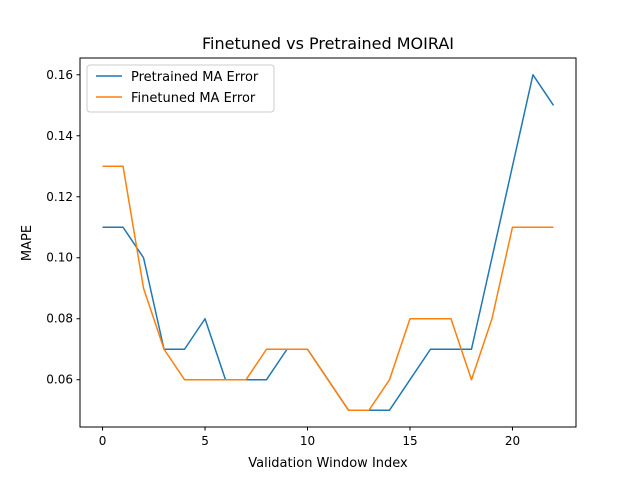 Image resolution: width=640 pixels, height=480 pixels. I want to click on x-axis-label: Validation Window Index, so click(328, 463).